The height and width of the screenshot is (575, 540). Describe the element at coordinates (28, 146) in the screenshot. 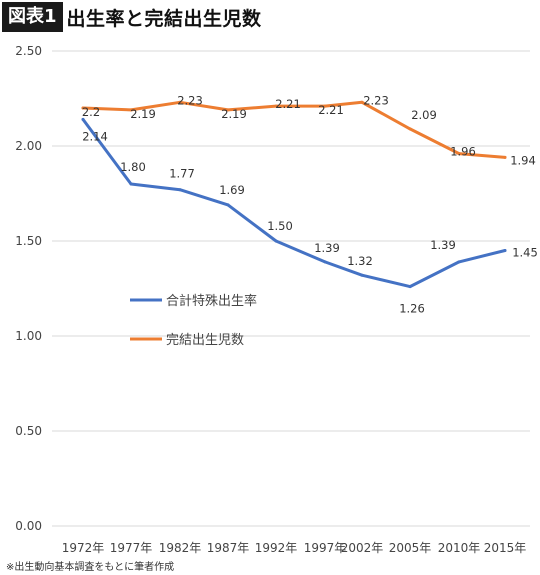

I see `y-tick-label: 2.00` at that location.